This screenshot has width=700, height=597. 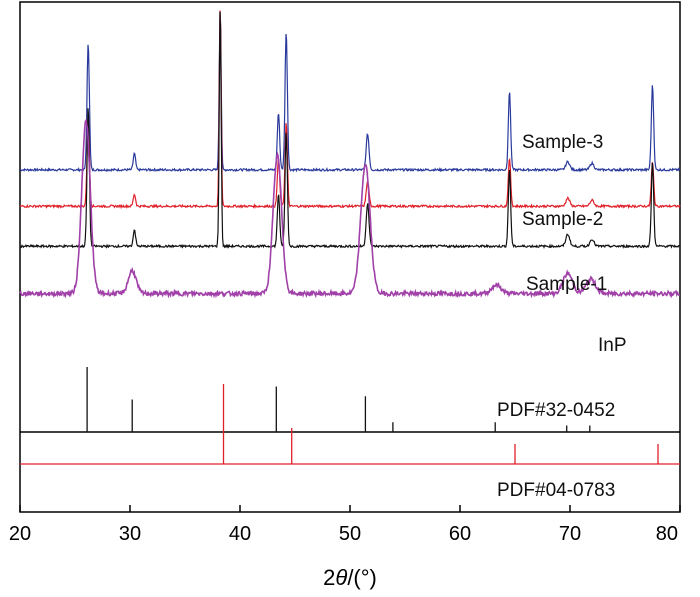 I want to click on x-axis-title: 2θ/(°), so click(x=350, y=577).